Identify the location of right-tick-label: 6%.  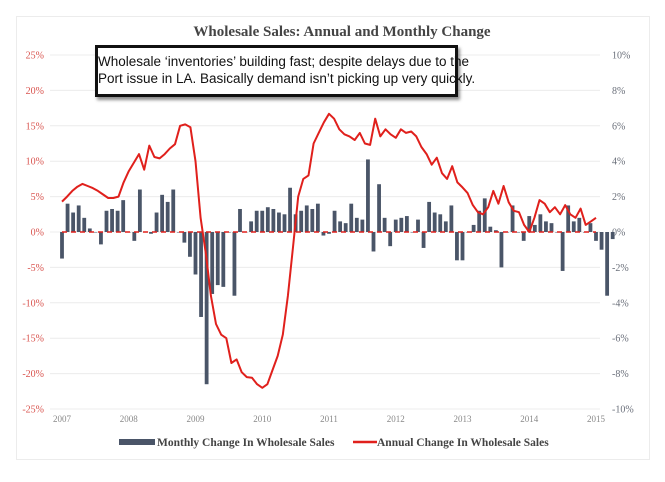
(618, 126).